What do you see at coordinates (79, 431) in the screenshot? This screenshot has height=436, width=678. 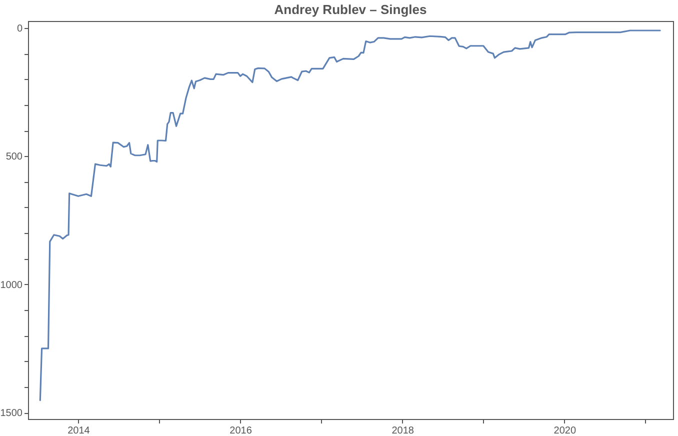 I see `x-tick-label: 2014` at bounding box center [79, 431].